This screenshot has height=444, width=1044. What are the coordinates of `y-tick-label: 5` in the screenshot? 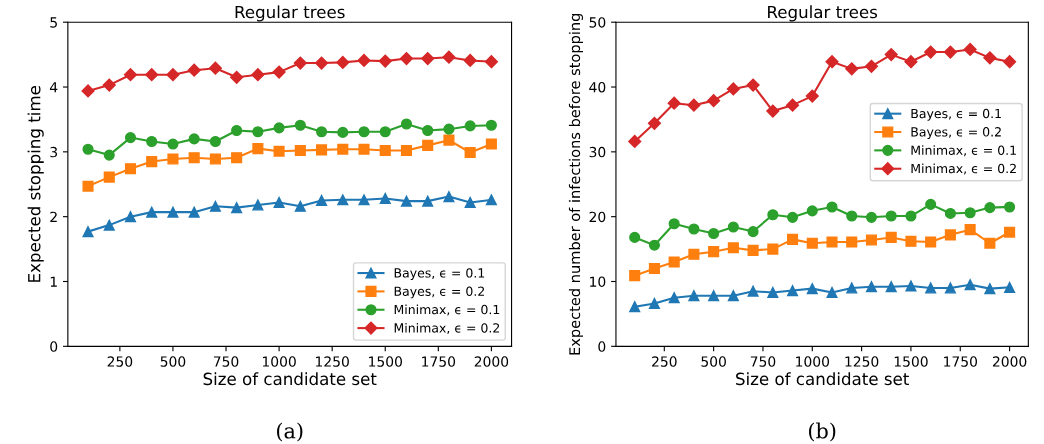 It's located at (53, 22).